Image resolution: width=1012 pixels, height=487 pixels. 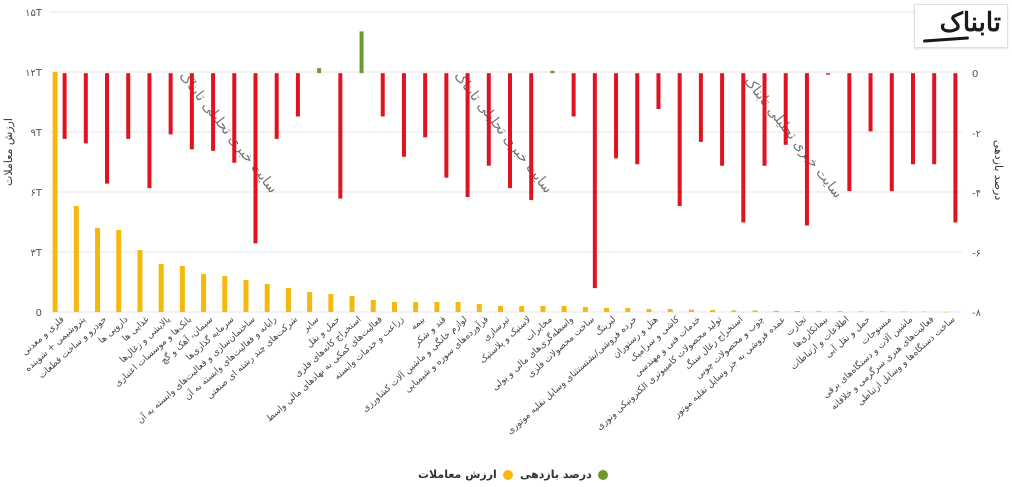 What do you see at coordinates (37, 253) in the screenshot?
I see `left-tick-label: ۳T` at bounding box center [37, 253].